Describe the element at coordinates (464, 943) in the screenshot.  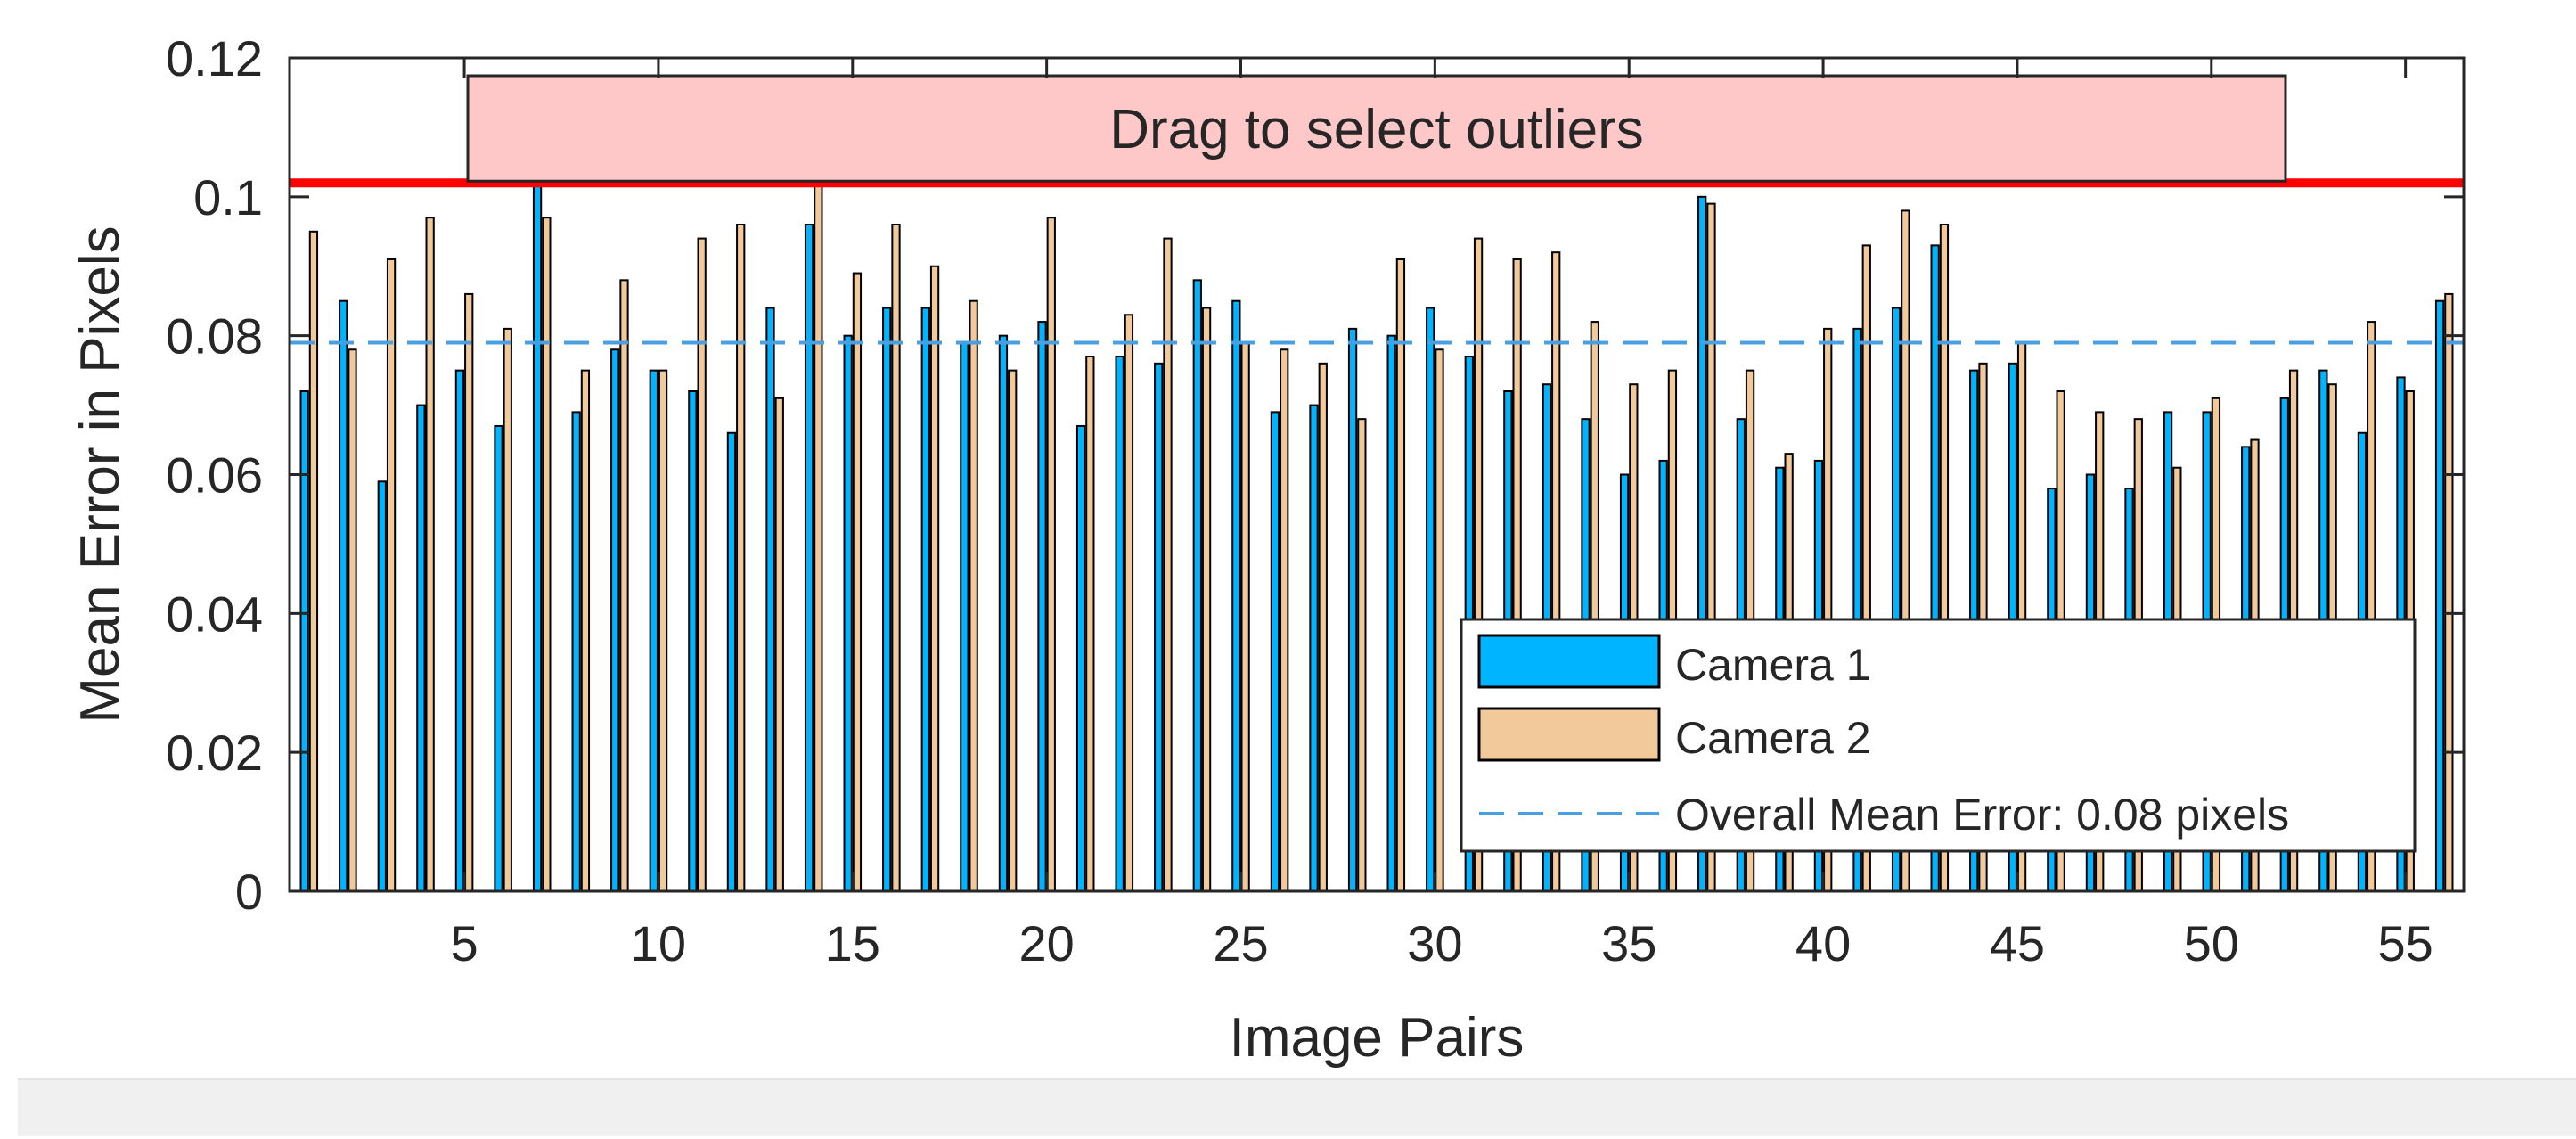
I see `x-tick-label: 5` at that location.